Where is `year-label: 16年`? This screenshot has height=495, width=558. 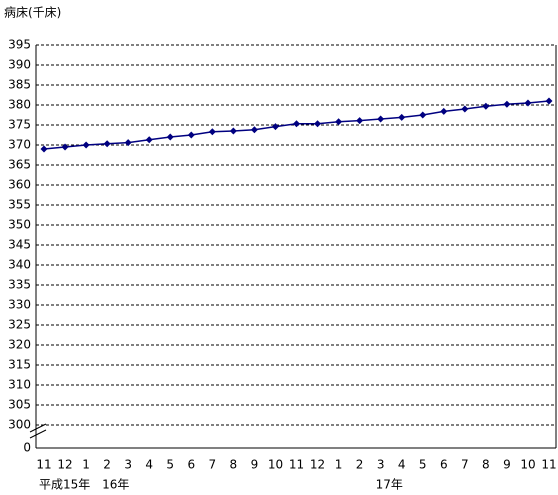
year-label: 16年 is located at coordinates (115, 485).